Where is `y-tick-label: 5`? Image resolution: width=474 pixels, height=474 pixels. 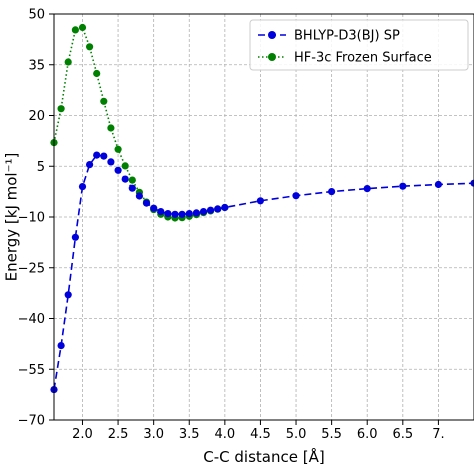
y-tick-label: 5 is located at coordinates (41, 167).